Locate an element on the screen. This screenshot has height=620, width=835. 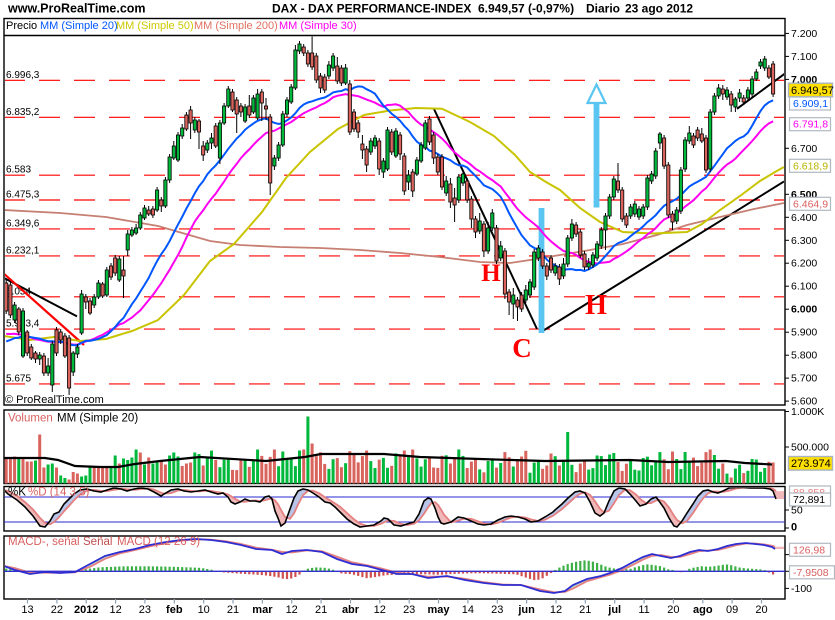
svg-text: 5.700 is located at coordinates (804, 379).